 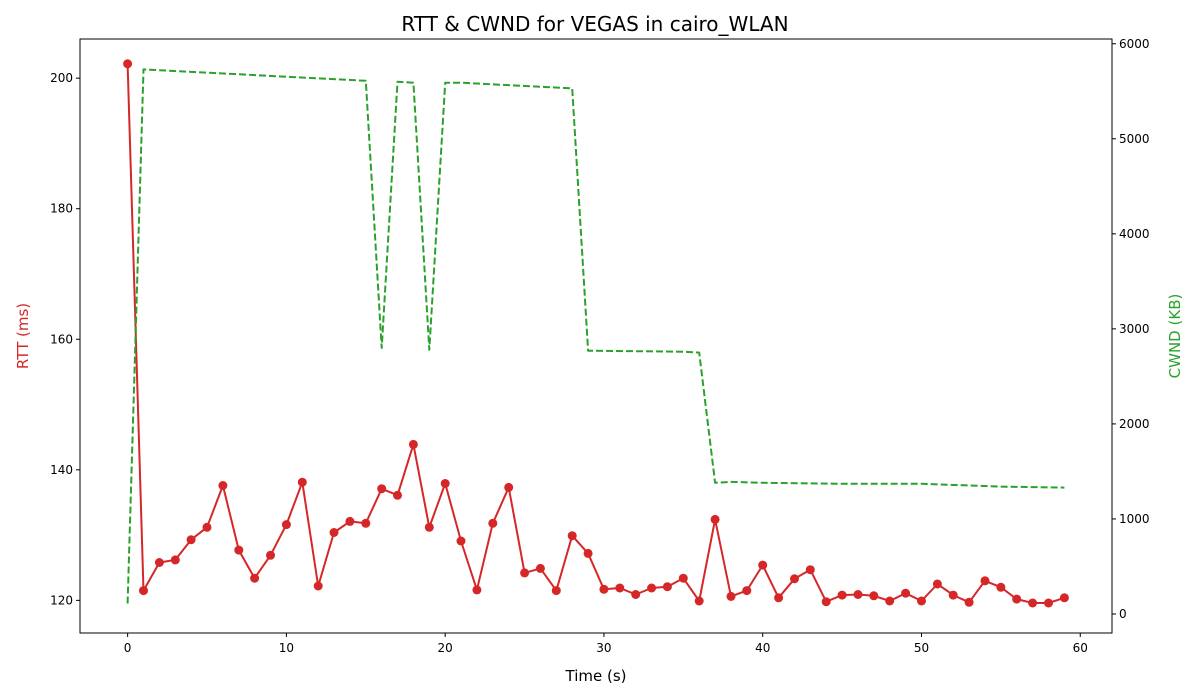 I want to click on right-y-tick-label: 1000, so click(x=1134, y=519).